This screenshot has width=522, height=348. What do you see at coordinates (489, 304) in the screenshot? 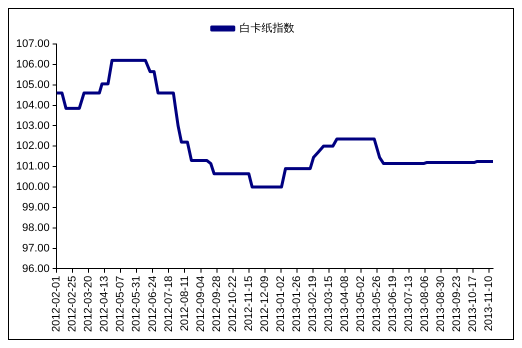
I see `x-tick-label: 2013-11-10` at bounding box center [489, 304].